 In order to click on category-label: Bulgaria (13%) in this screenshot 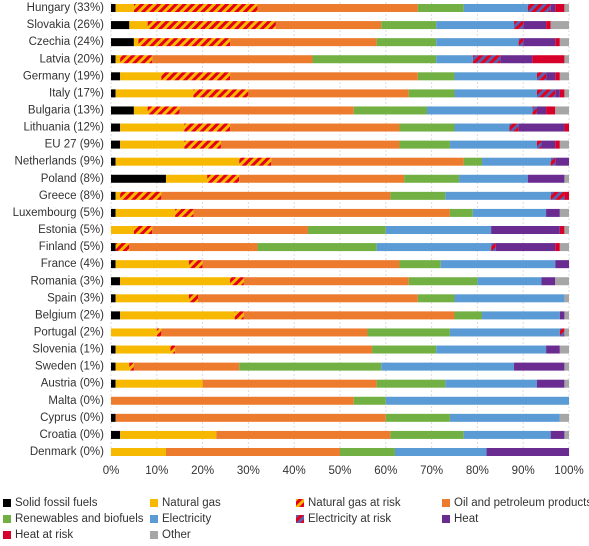, I will do `click(66, 110)`.